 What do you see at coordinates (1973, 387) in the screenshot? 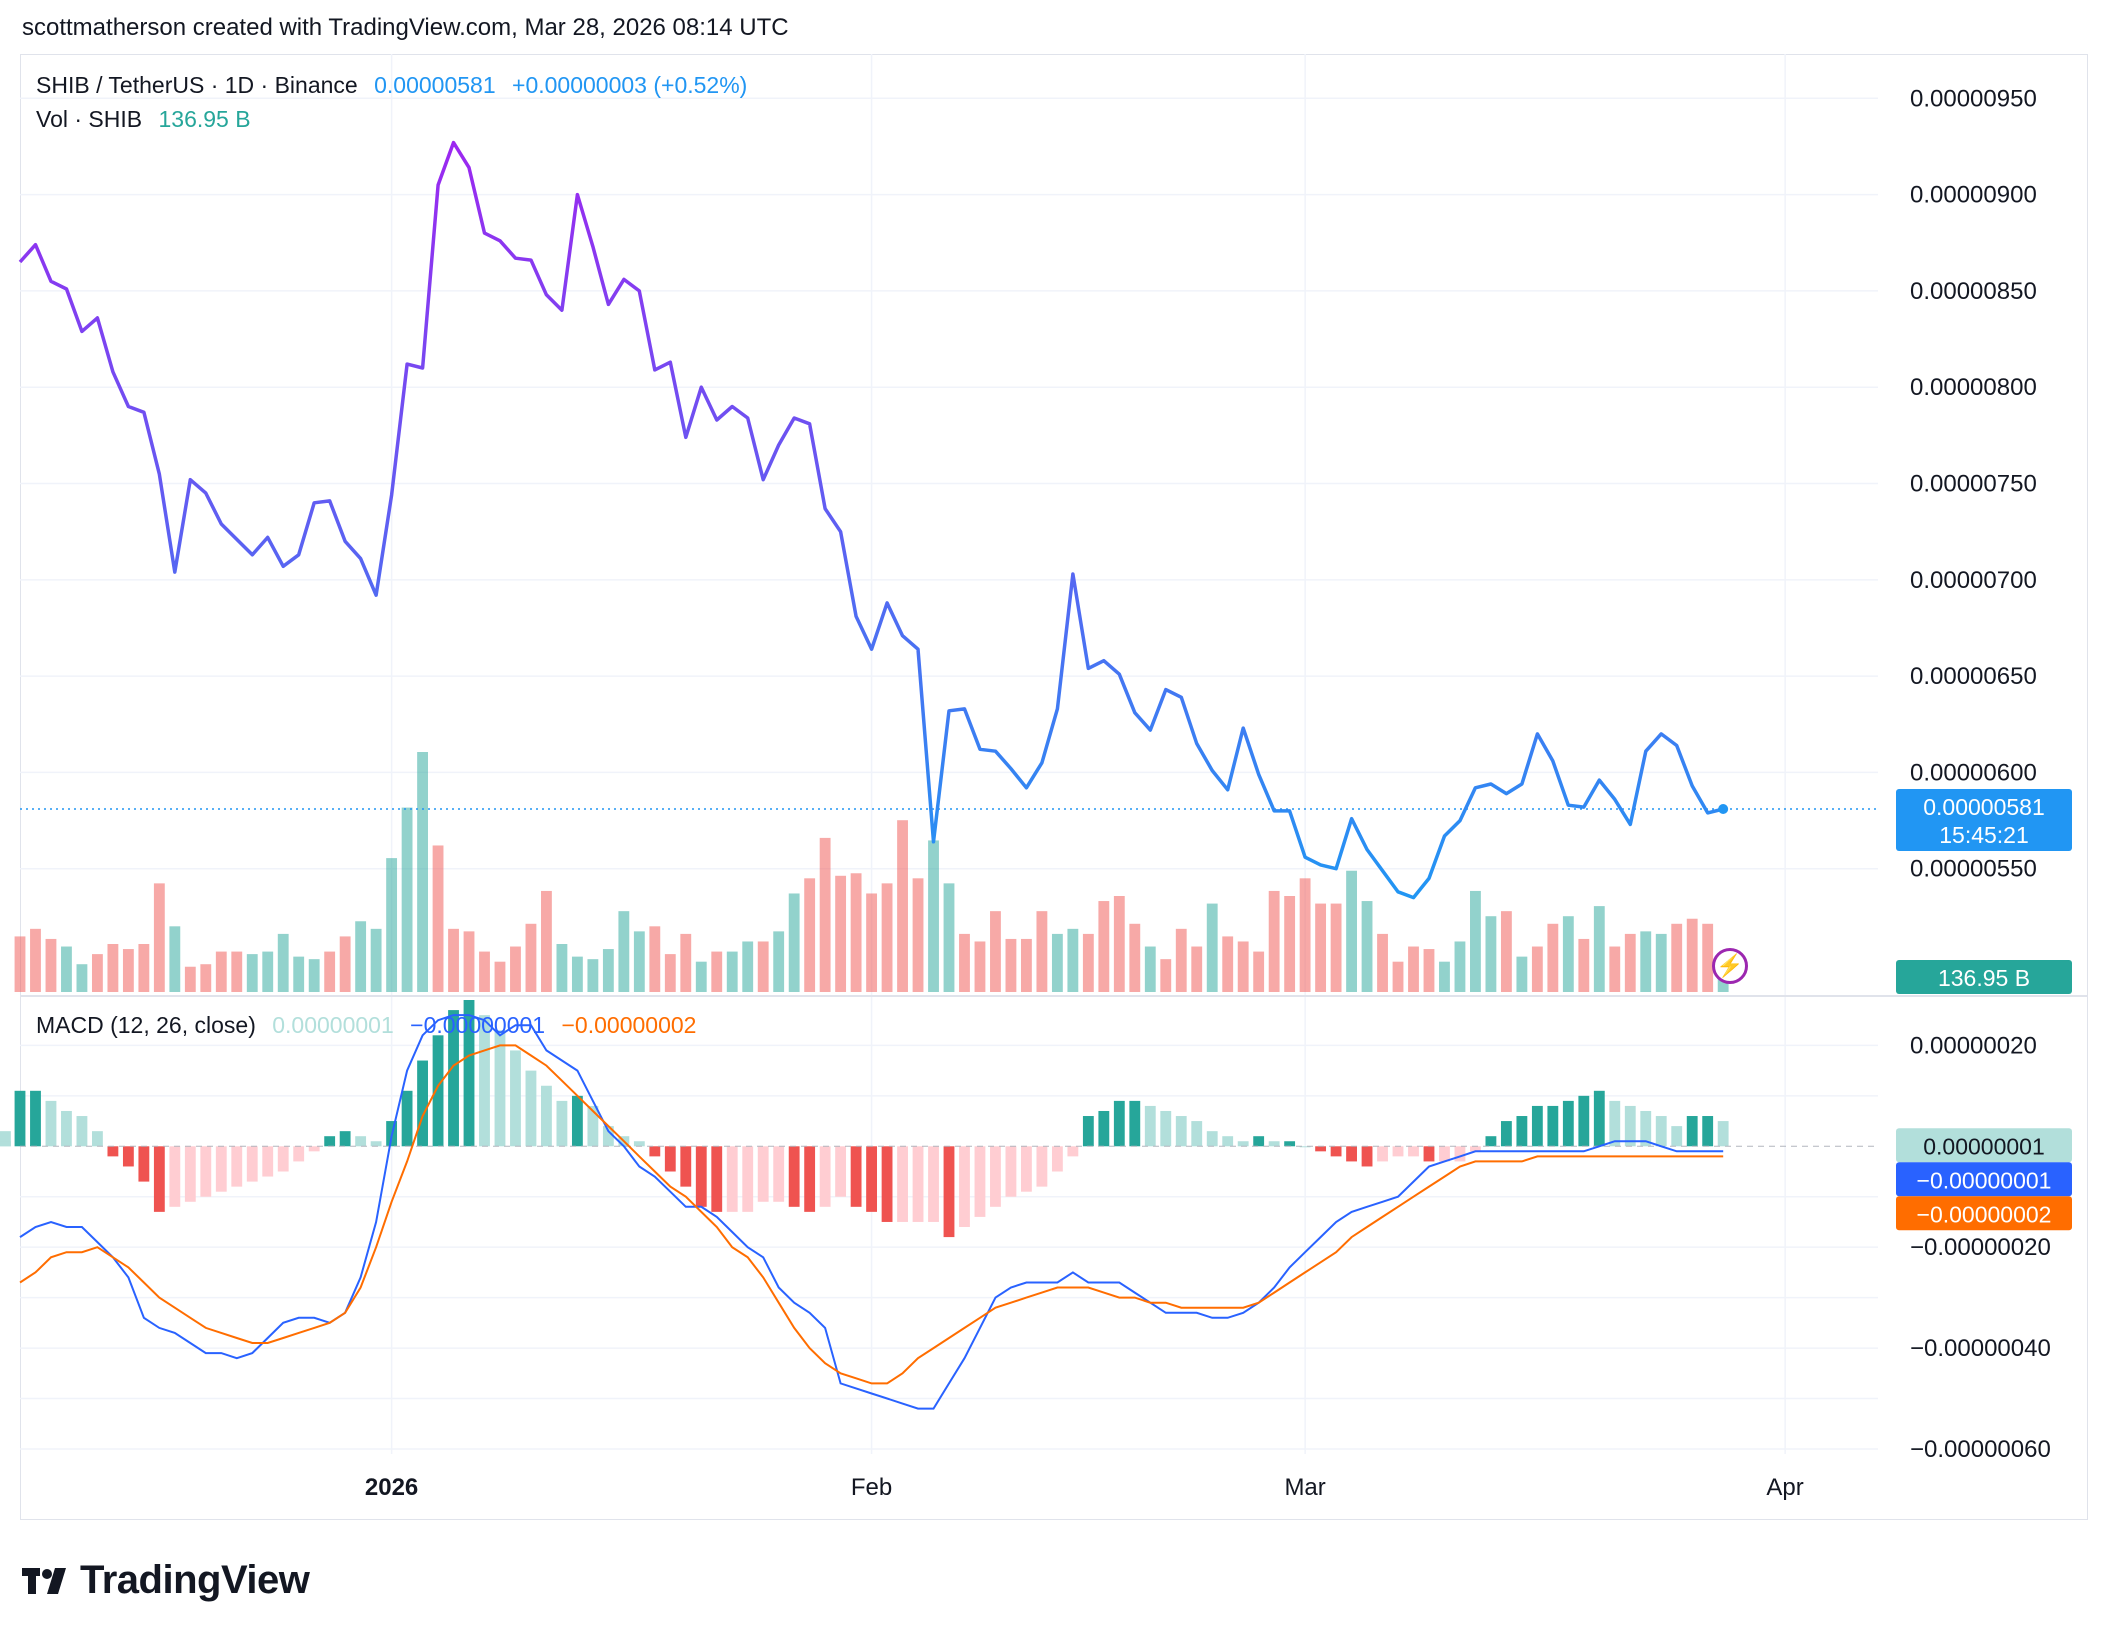
I see `price-tick-label: 0.00000800` at bounding box center [1973, 387].